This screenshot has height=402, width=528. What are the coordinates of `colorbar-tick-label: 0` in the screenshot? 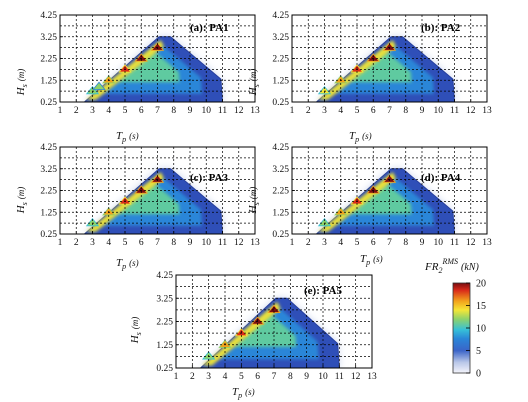 It's located at (478, 374).